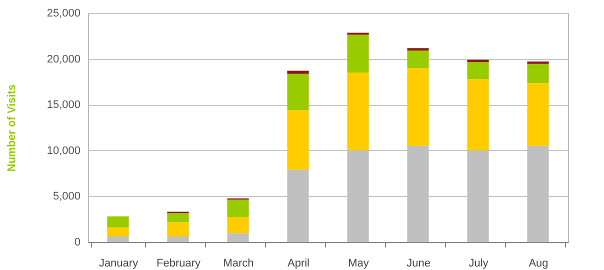 This screenshot has height=270, width=604. Describe the element at coordinates (63, 105) in the screenshot. I see `y-tick-label: 15,000` at that location.